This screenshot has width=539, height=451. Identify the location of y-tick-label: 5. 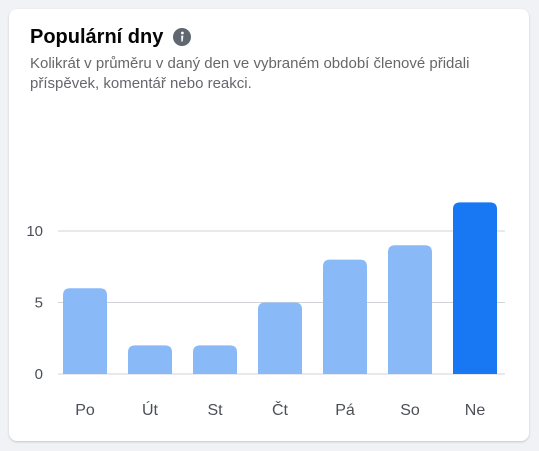
(39, 303).